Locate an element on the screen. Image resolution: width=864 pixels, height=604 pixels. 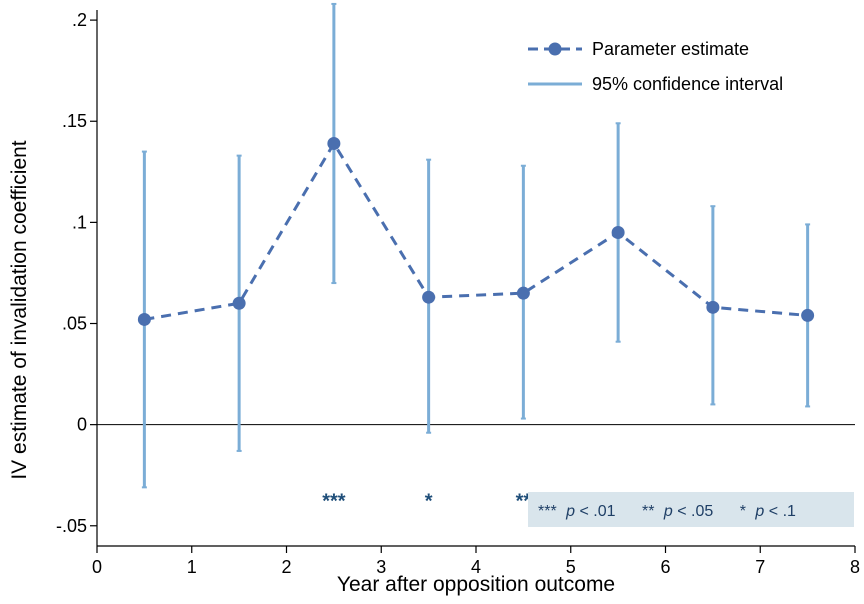
note-p-2: p is located at coordinates (668, 511).